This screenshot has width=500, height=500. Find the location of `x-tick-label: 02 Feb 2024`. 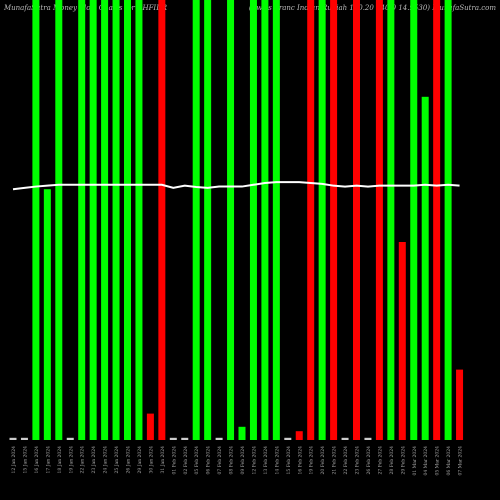

x-tick-label: 02 Feb 2024 is located at coordinates (186, 460).